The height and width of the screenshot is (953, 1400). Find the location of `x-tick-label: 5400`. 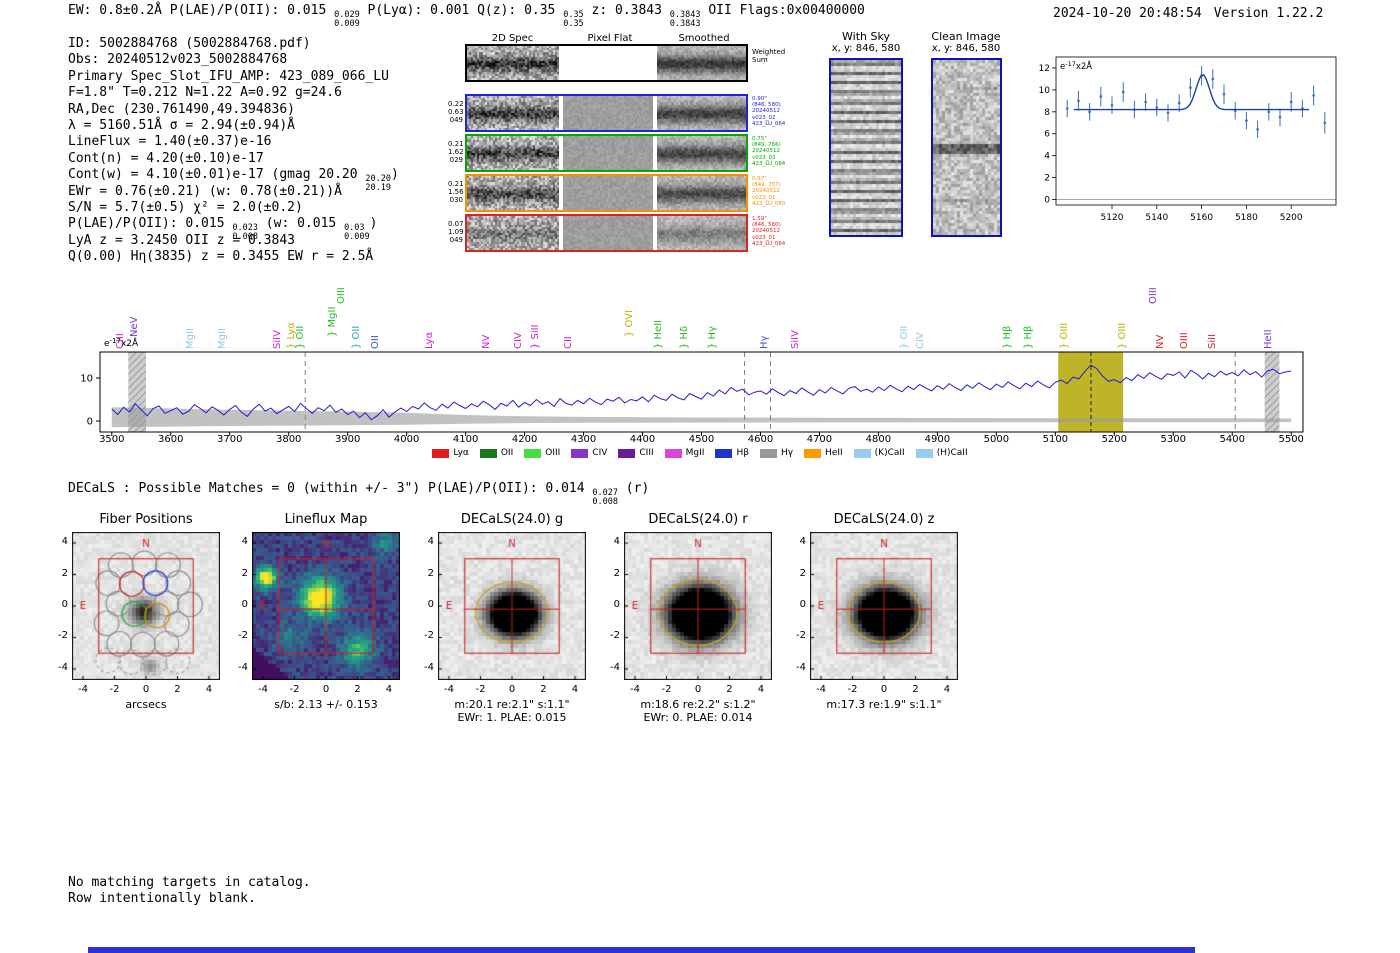

x-tick-label: 5400 is located at coordinates (1232, 439).